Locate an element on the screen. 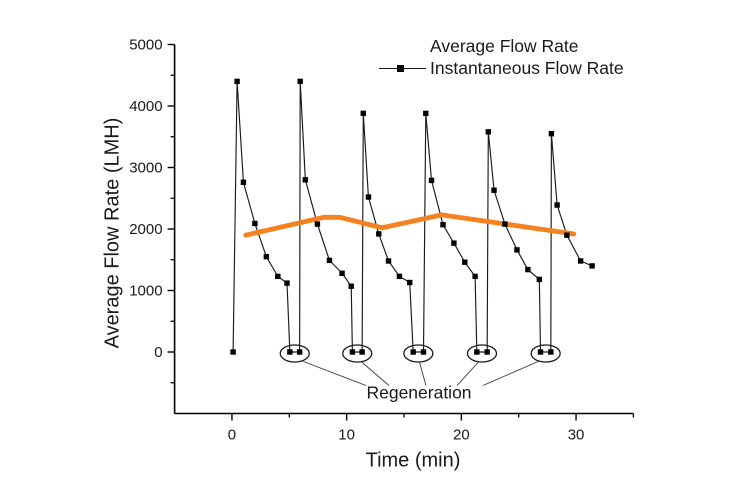 This screenshot has width=741, height=486. average-flow-line is located at coordinates (410, 225).